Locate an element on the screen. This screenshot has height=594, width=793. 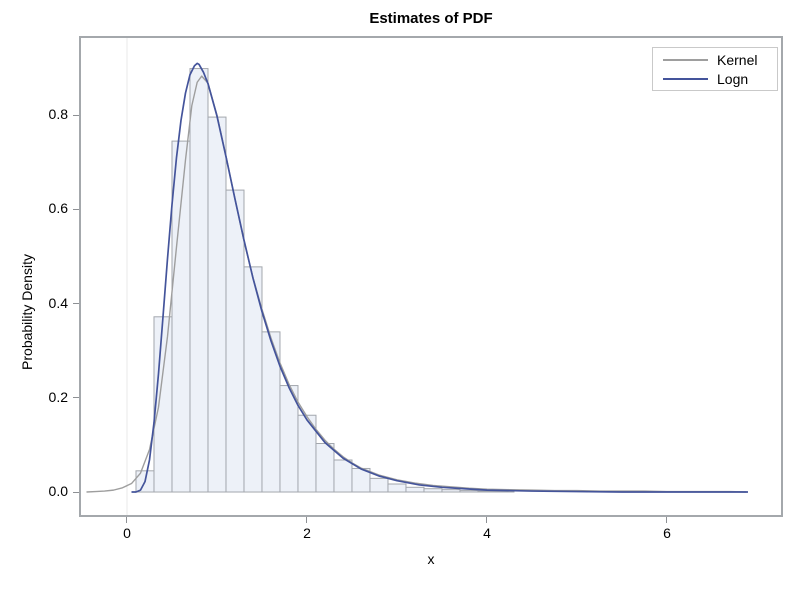
x-tick-label: 4 is located at coordinates (487, 533).